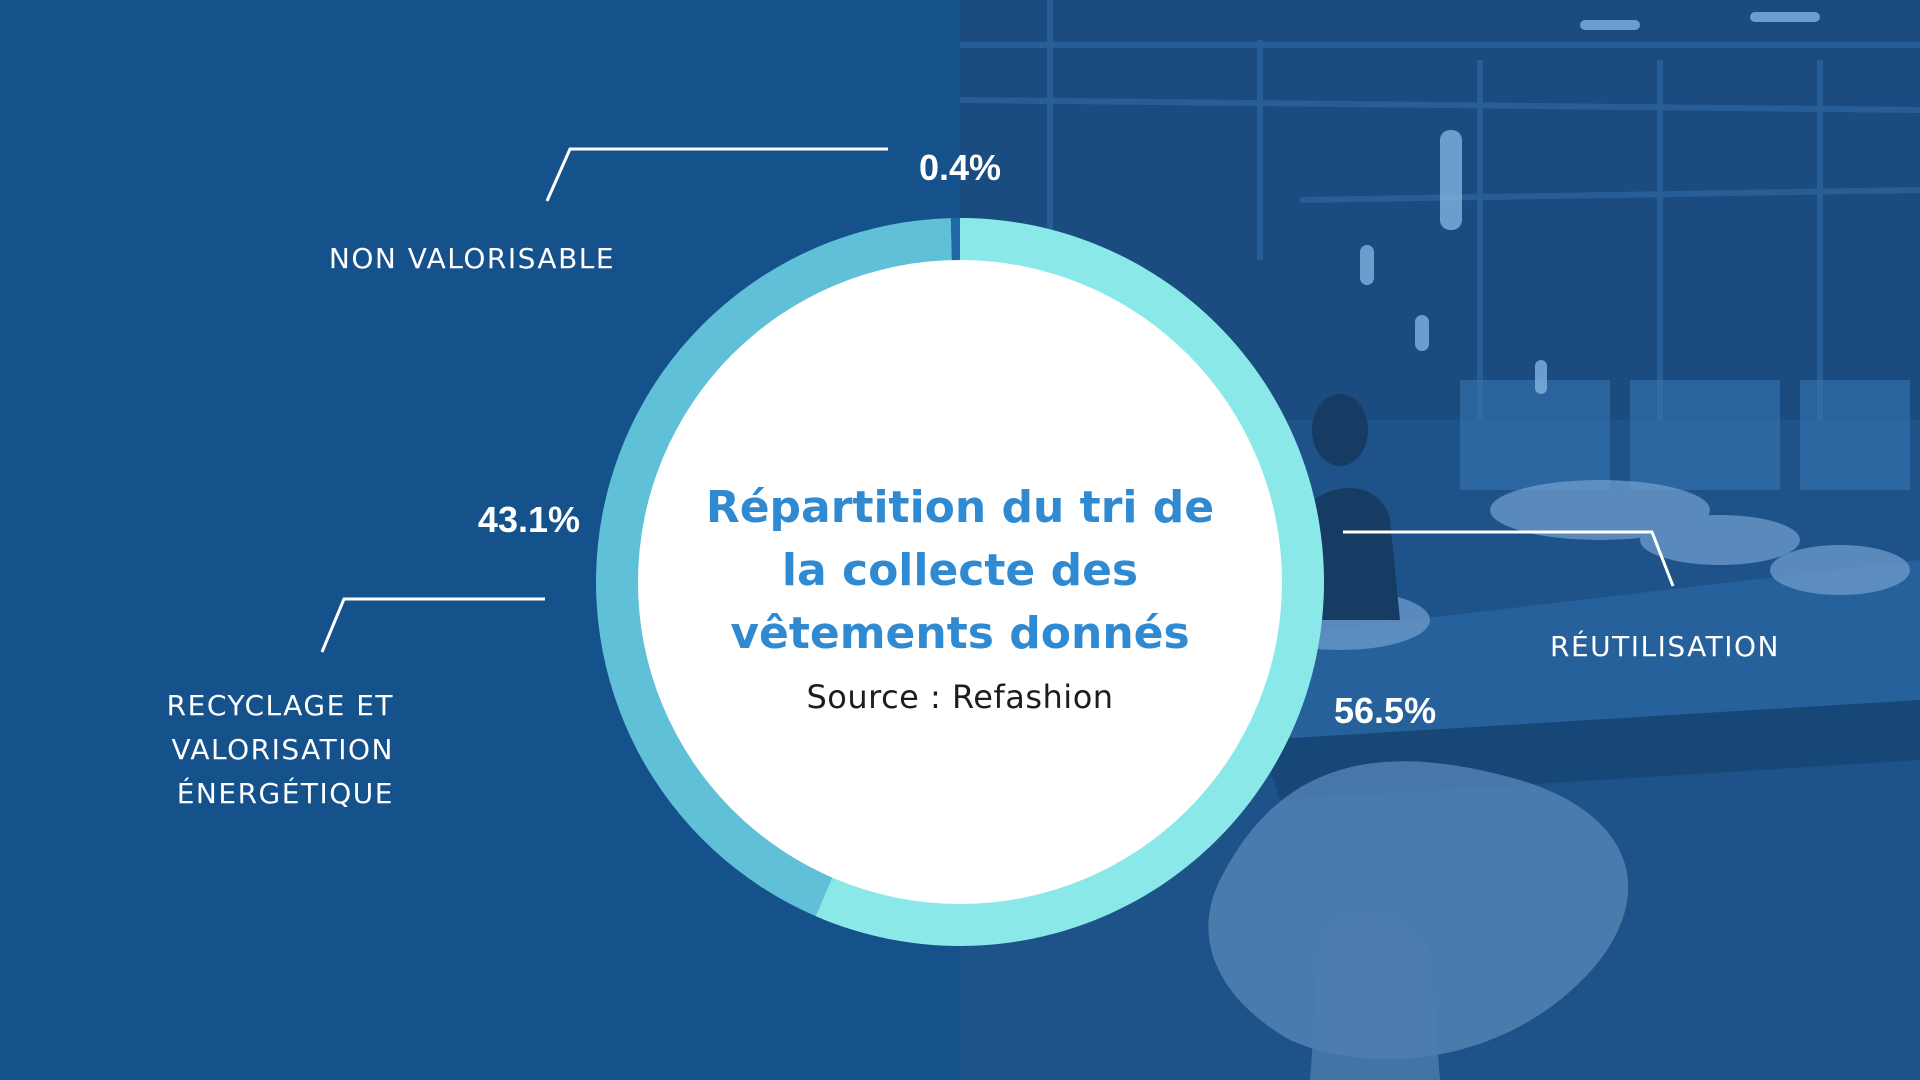 The width and height of the screenshot is (1920, 1080). What do you see at coordinates (959, 697) in the screenshot?
I see `chart-source: Source : Refashion` at bounding box center [959, 697].